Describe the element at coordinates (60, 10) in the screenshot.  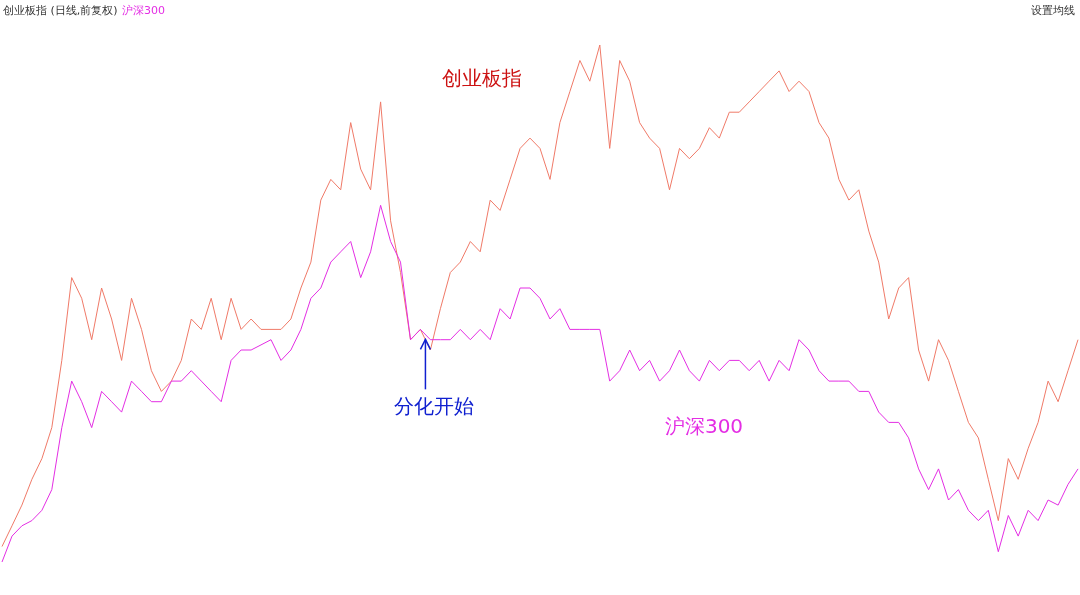
I see `chart-title: 创业板指 (日线,前复权)` at that location.